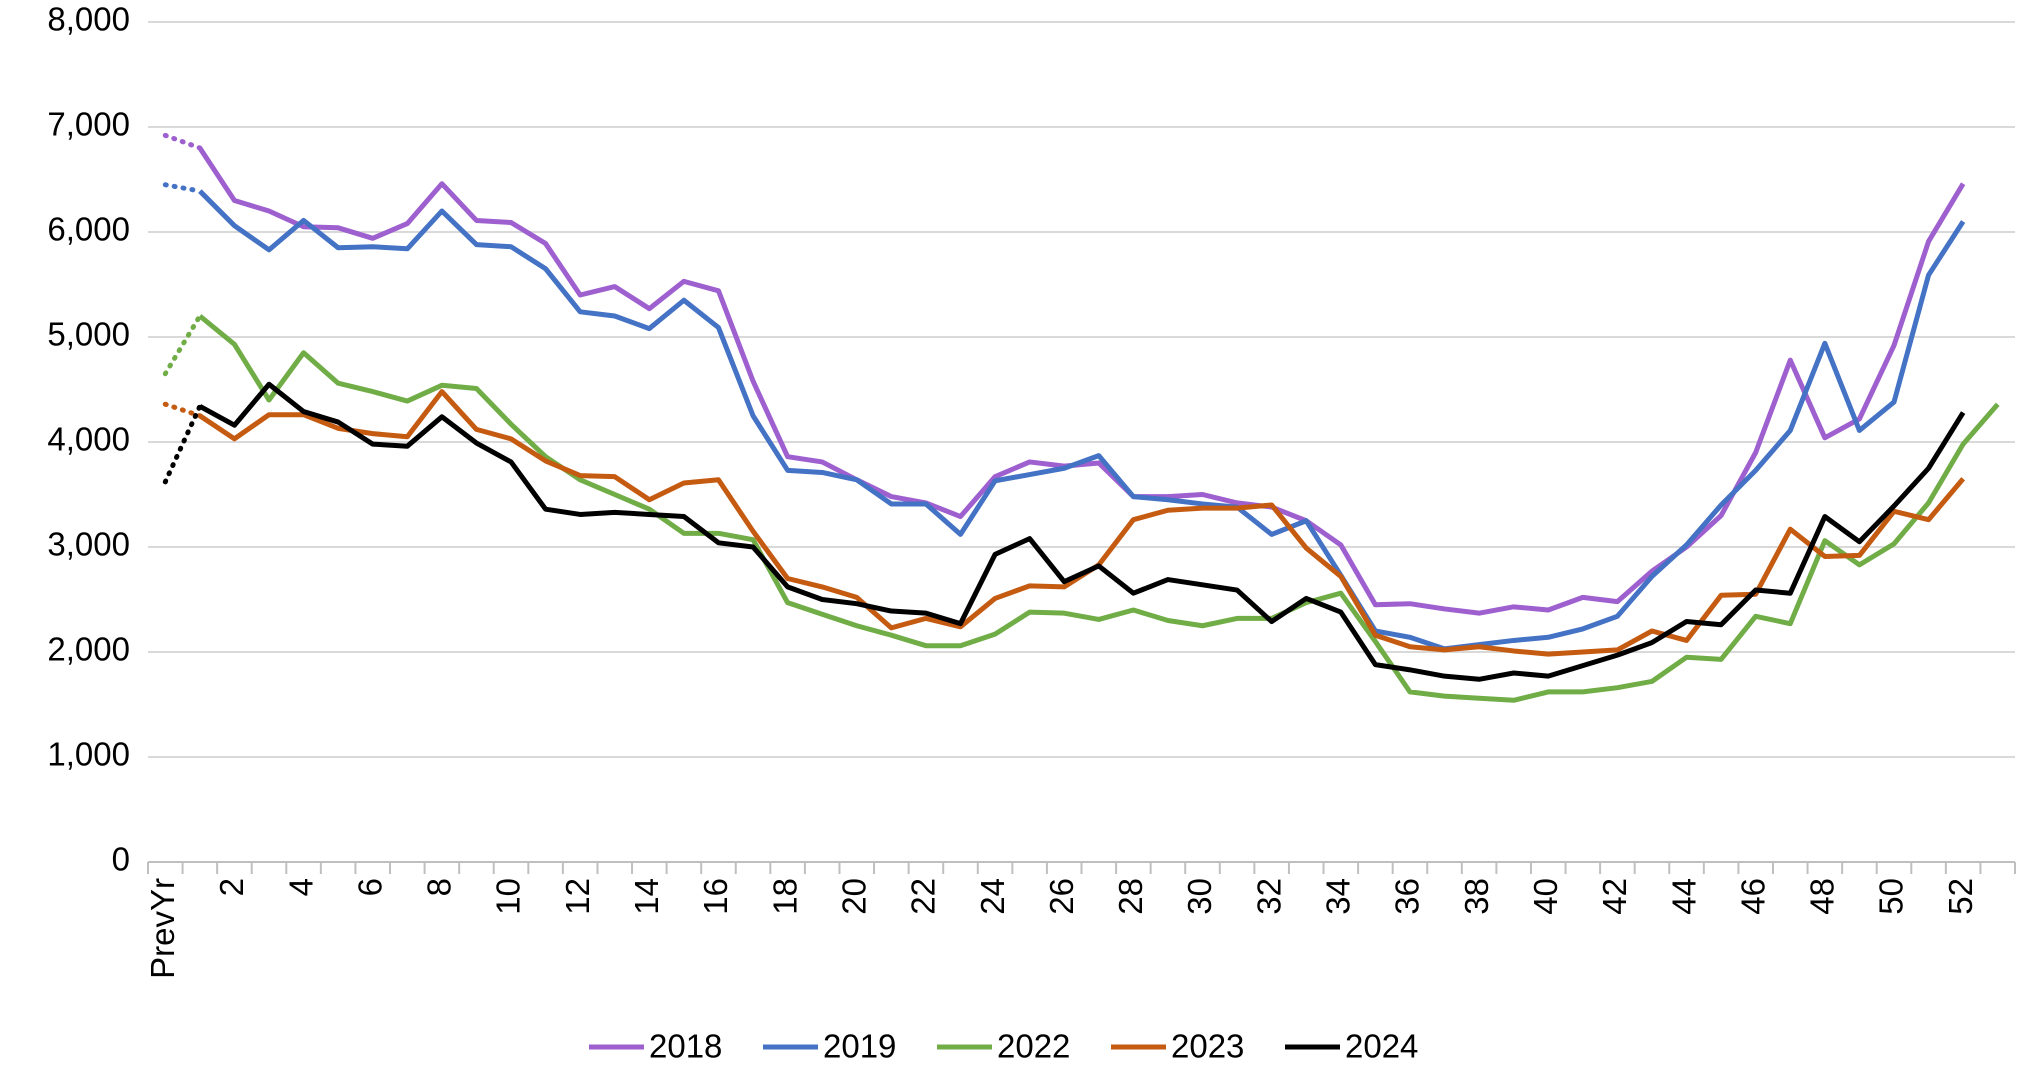 Image resolution: width=2024 pixels, height=1070 pixels. What do you see at coordinates (1268, 896) in the screenshot?
I see `x-tick-label: 32` at bounding box center [1268, 896].